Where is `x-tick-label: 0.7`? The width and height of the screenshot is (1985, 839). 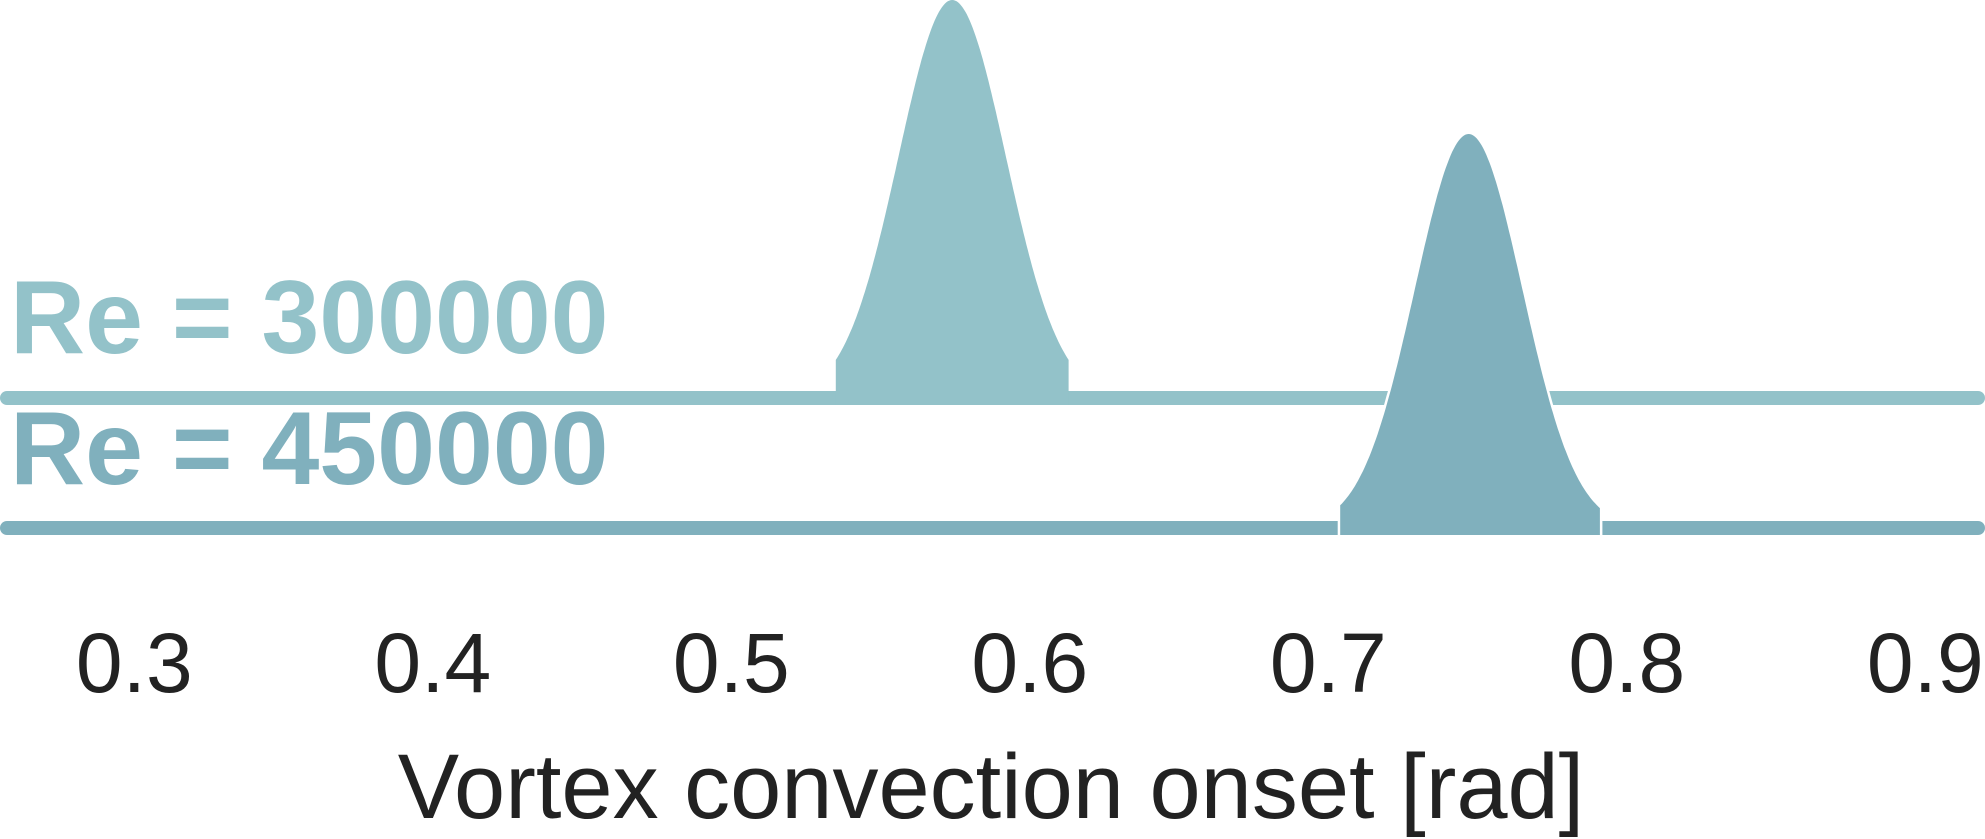
x-tick-label: 0.7 is located at coordinates (1328, 663).